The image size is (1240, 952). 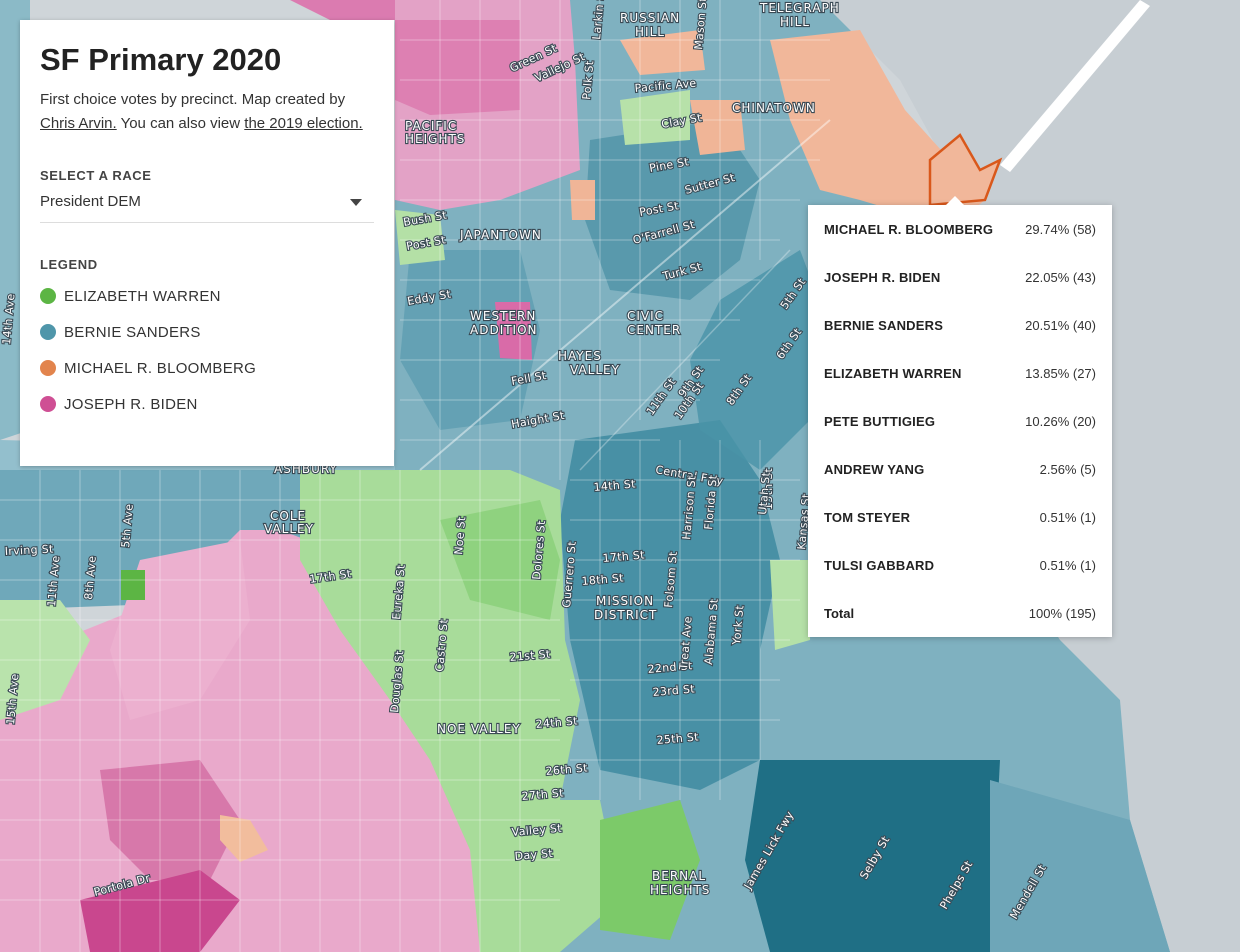 I want to click on street-label: 17th St, so click(x=624, y=556).